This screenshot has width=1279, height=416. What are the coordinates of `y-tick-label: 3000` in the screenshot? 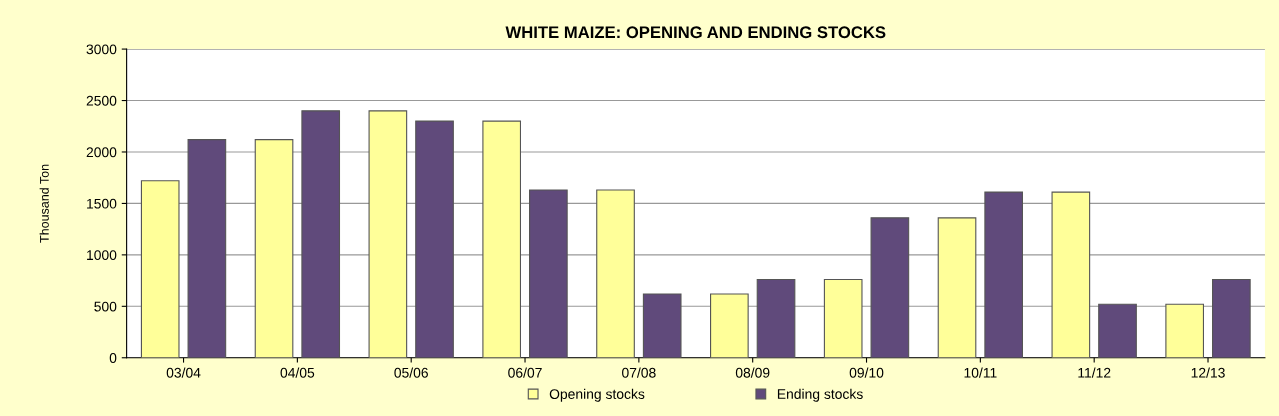 It's located at (101, 49).